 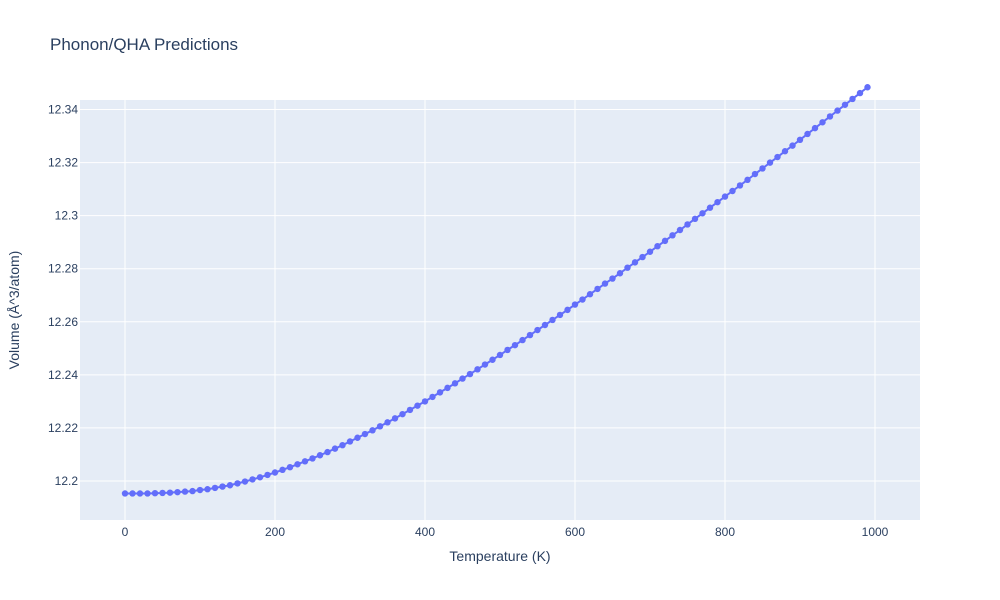 I want to click on y-tick-label: 12.22, so click(x=63, y=428).